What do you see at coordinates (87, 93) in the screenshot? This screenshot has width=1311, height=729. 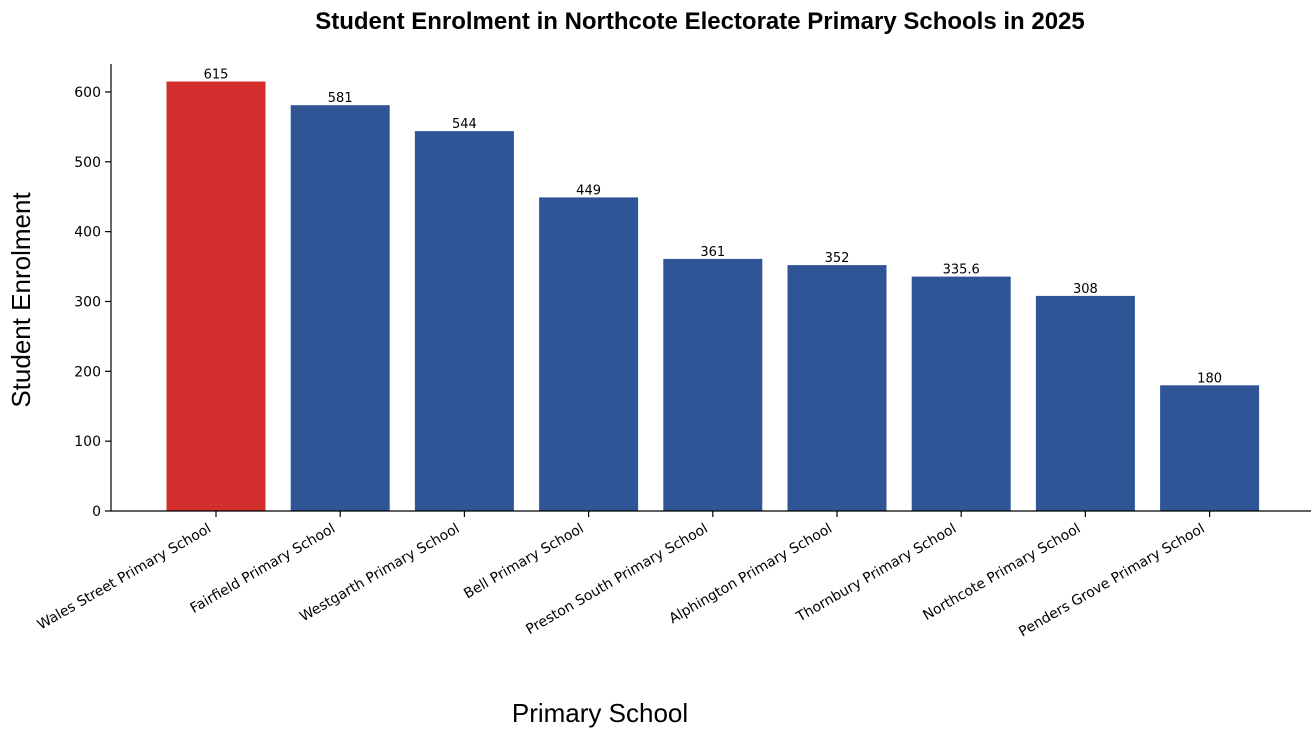 I see `y-tick-label-6: 600` at bounding box center [87, 93].